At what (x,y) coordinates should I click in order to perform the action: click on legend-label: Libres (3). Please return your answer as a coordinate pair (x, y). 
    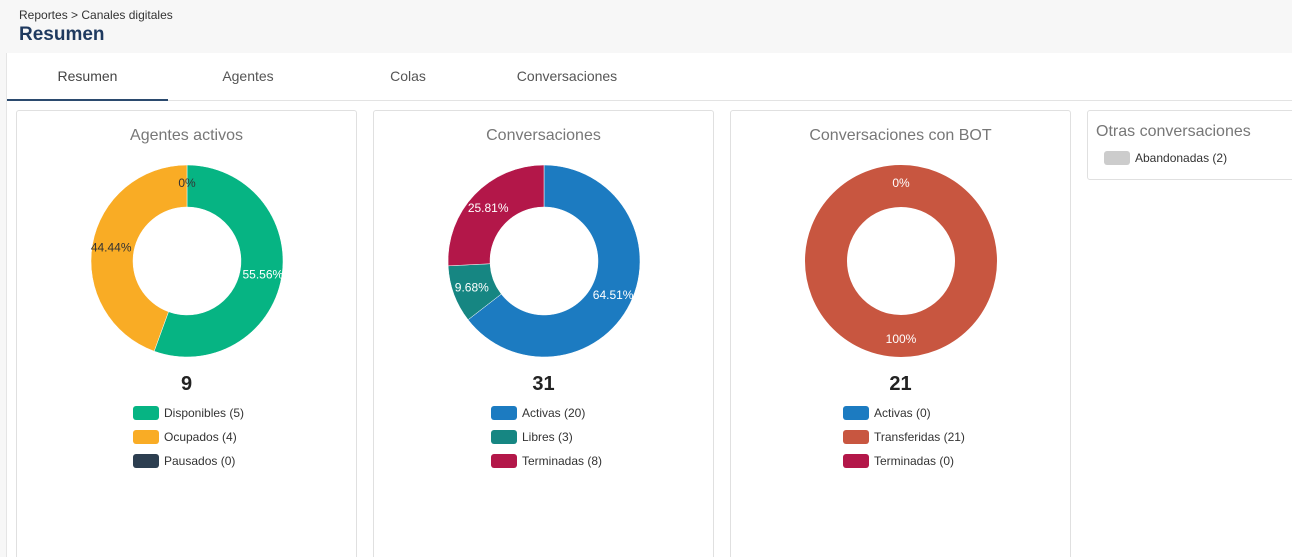
    Looking at the image, I should click on (547, 437).